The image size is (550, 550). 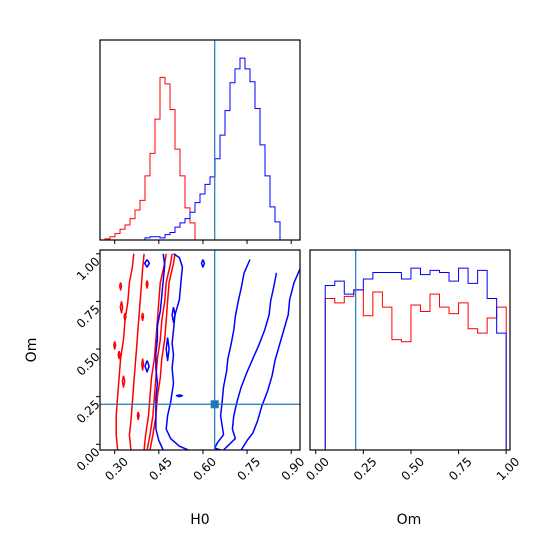 What do you see at coordinates (249, 469) in the screenshot?
I see `contour-xtick-label: 0.75` at bounding box center [249, 469].